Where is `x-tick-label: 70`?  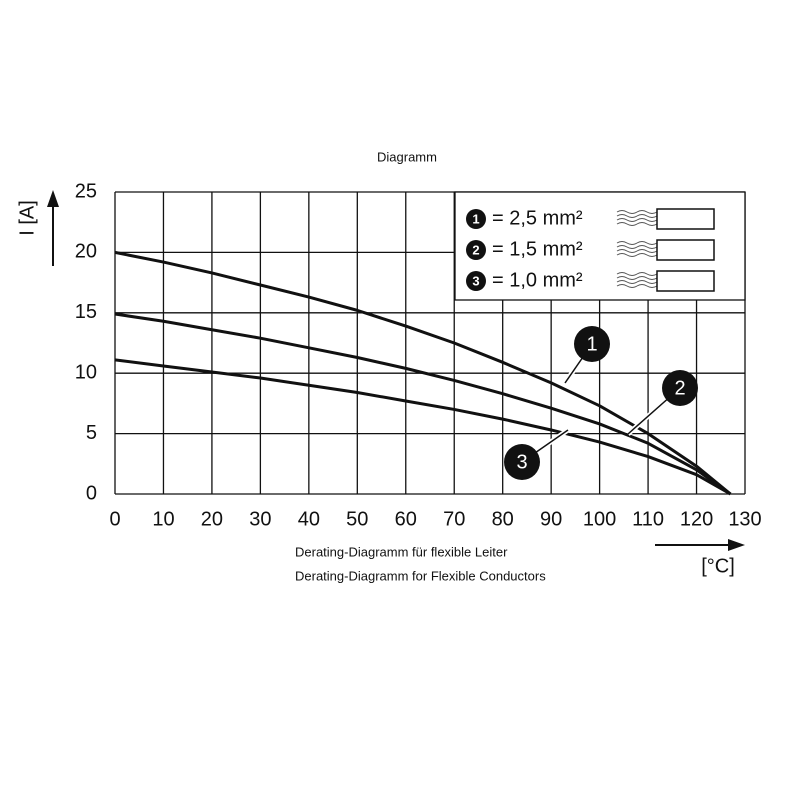 x-tick-label: 70 is located at coordinates (454, 519).